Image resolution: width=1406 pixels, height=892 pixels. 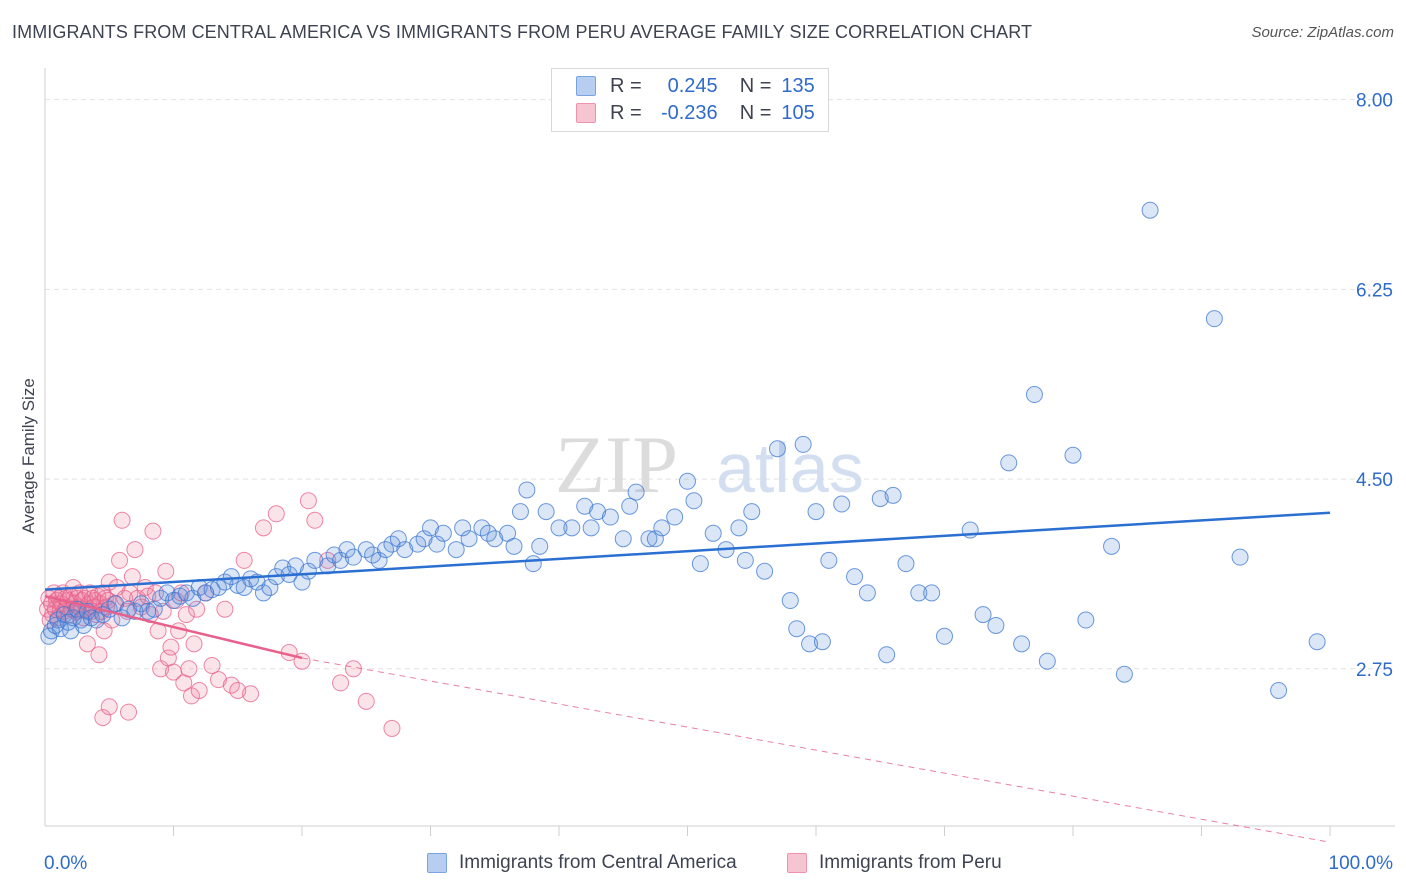 What do you see at coordinates (755, 112) in the screenshot?
I see `n-label: N =` at bounding box center [755, 112].